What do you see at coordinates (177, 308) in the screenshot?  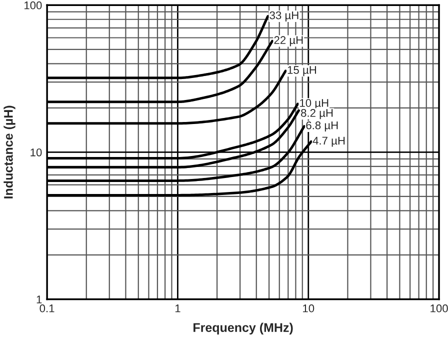 I see `x-tick-label: 1` at bounding box center [177, 308].